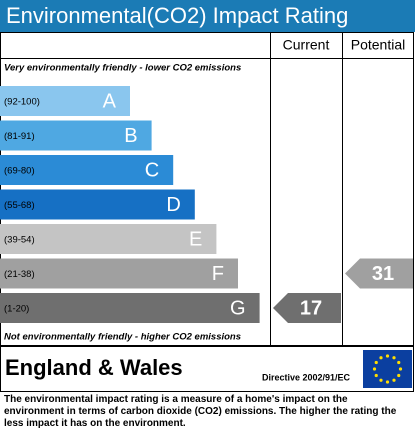  I want to click on title-bar, so click(207, 16).